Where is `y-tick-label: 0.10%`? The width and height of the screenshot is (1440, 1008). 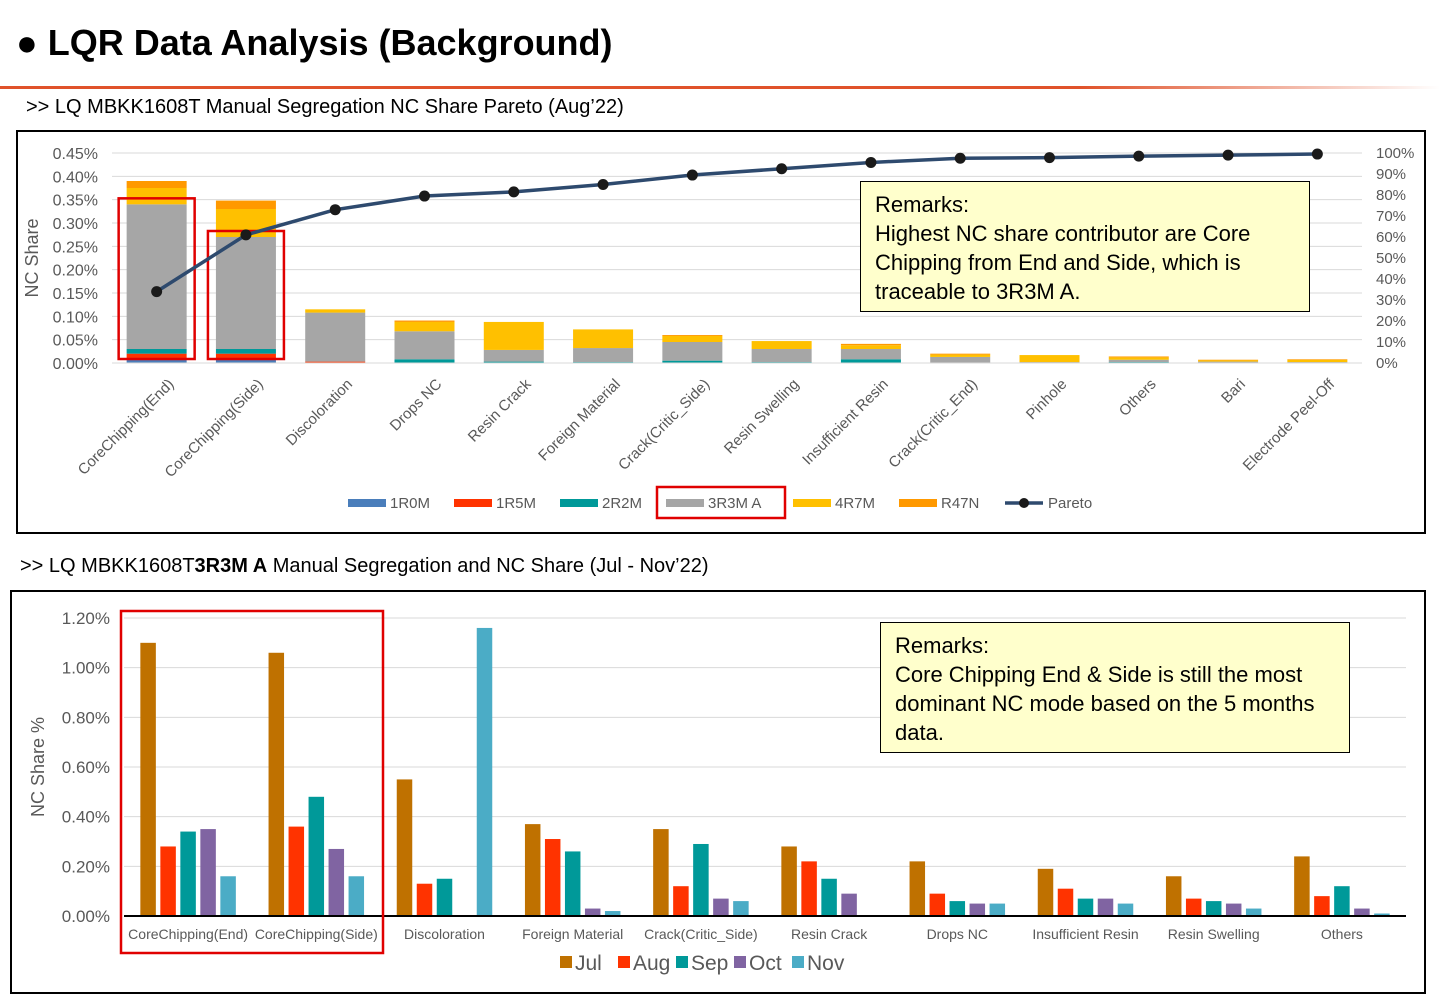 y-tick-label: 0.10% is located at coordinates (75, 317).